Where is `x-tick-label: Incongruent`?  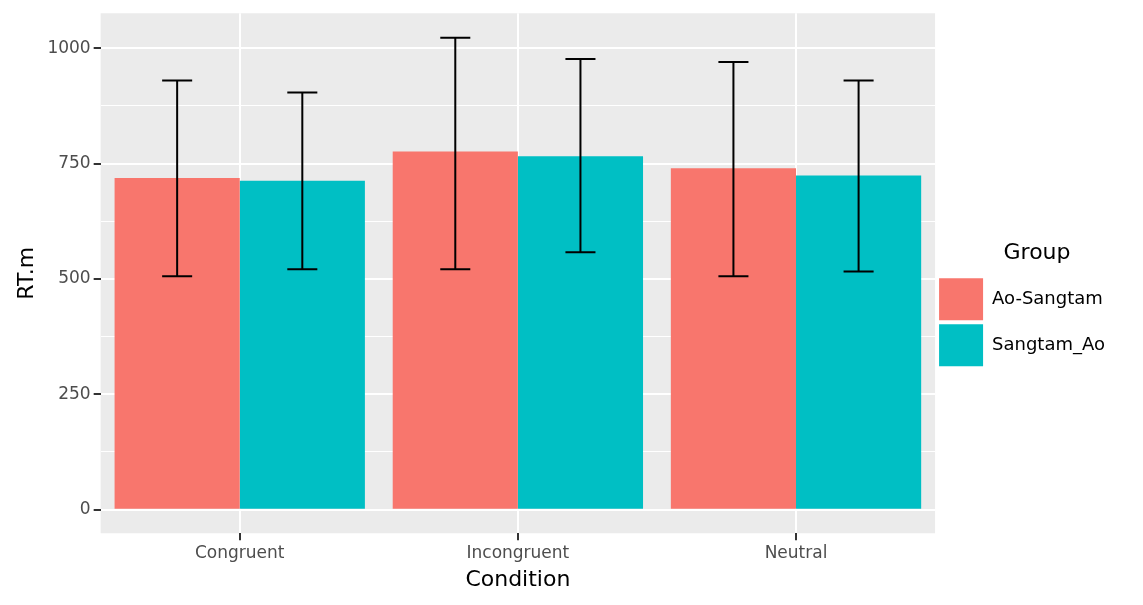 x-tick-label: Incongruent is located at coordinates (518, 551).